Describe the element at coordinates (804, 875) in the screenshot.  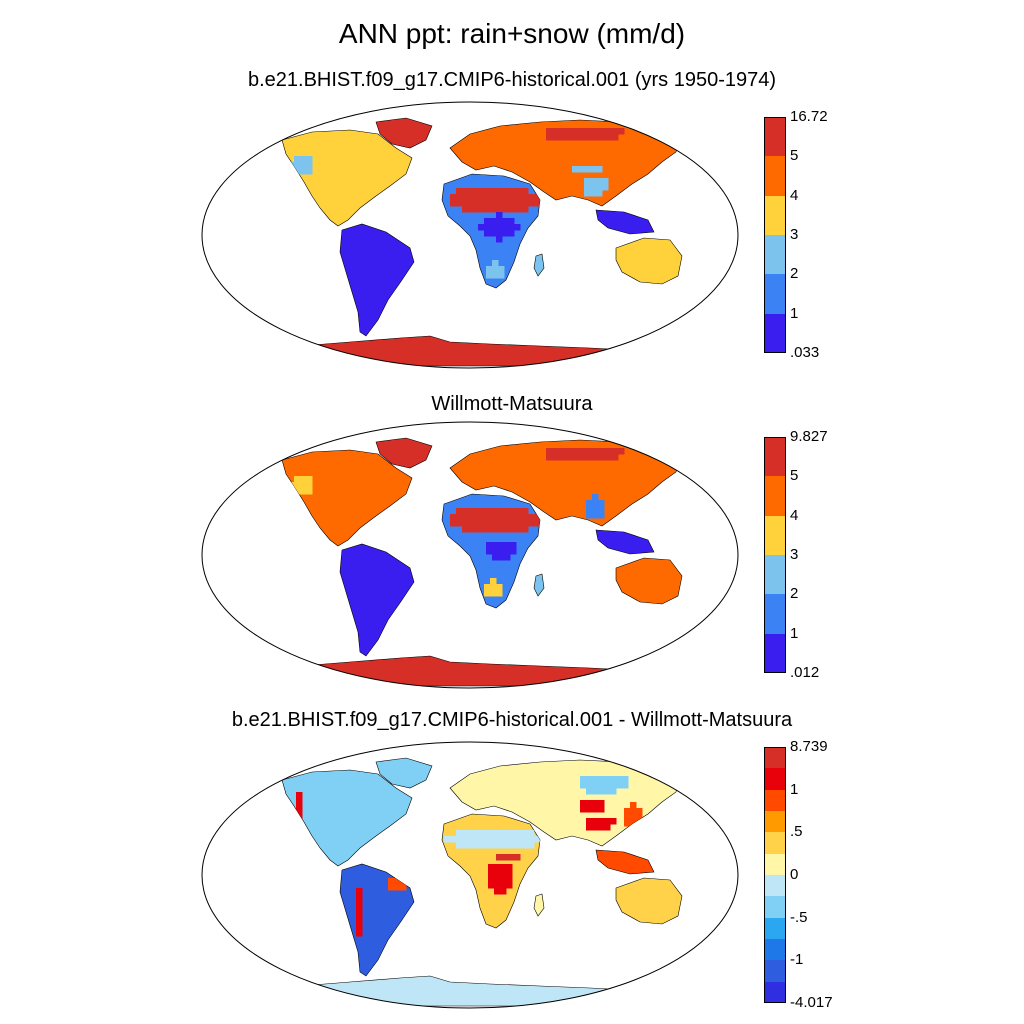
I see `colorbar-diff: 8.739 1 .5 0 -.5 -1 -4.017` at that location.